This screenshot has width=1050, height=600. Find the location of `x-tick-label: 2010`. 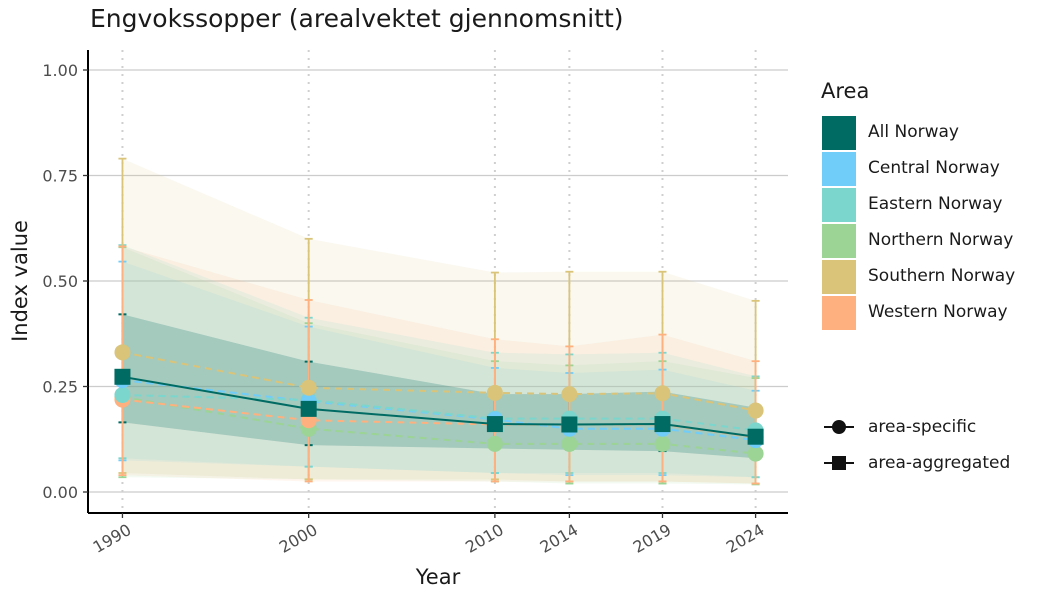

x-tick-label: 2010 is located at coordinates (484, 538).